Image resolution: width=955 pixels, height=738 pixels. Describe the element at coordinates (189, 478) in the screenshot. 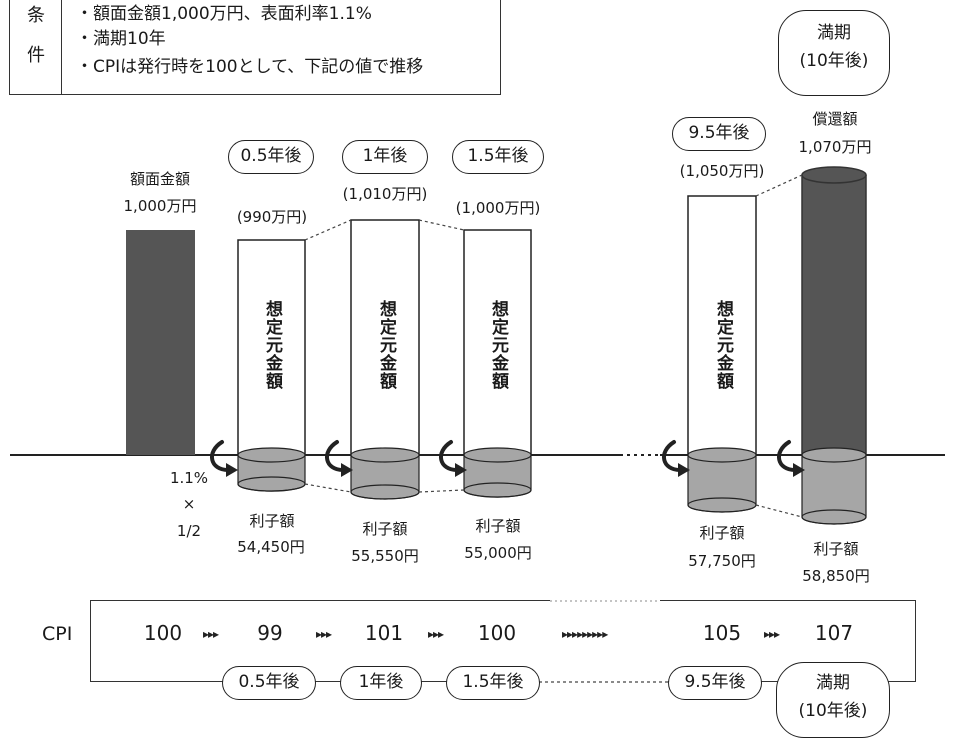

I see `rate-note-rate: 1.1%` at that location.